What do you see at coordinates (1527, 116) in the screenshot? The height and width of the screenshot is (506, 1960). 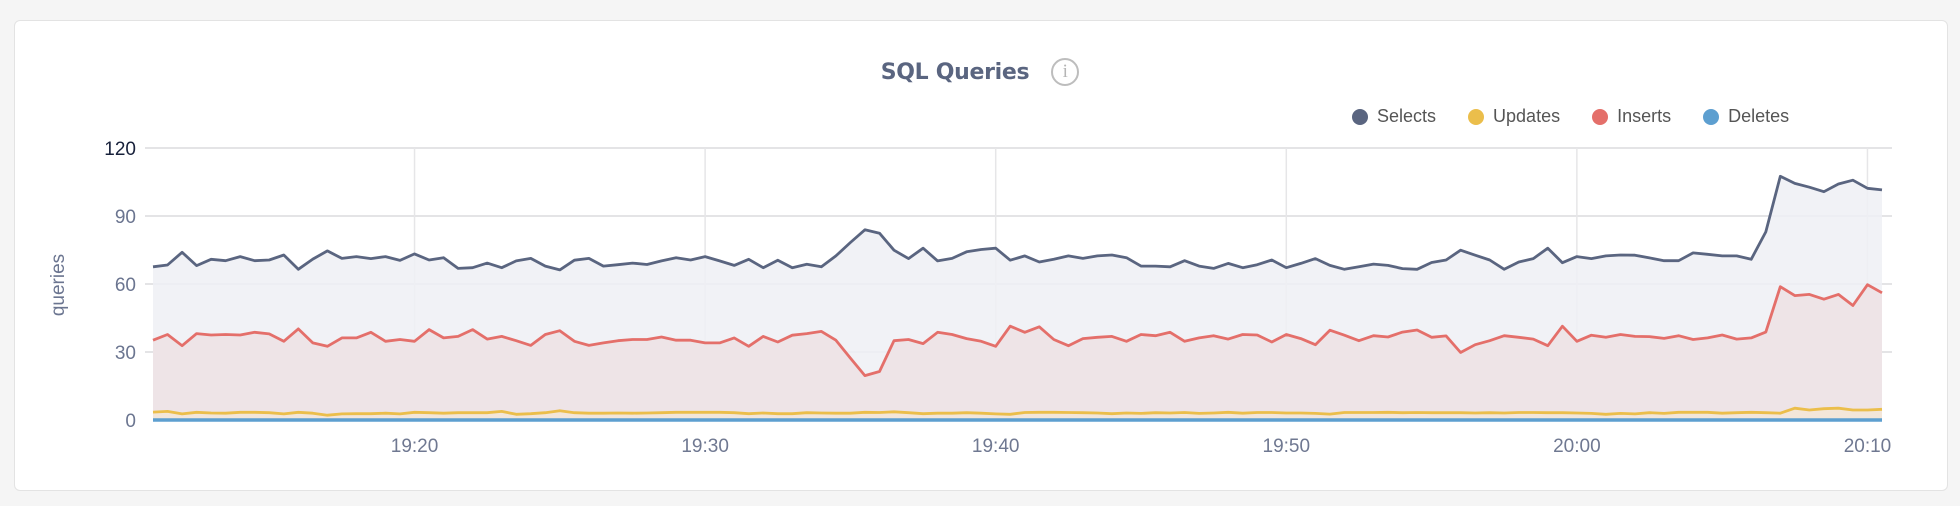 I see `legend-label-updates: Updates` at bounding box center [1527, 116].